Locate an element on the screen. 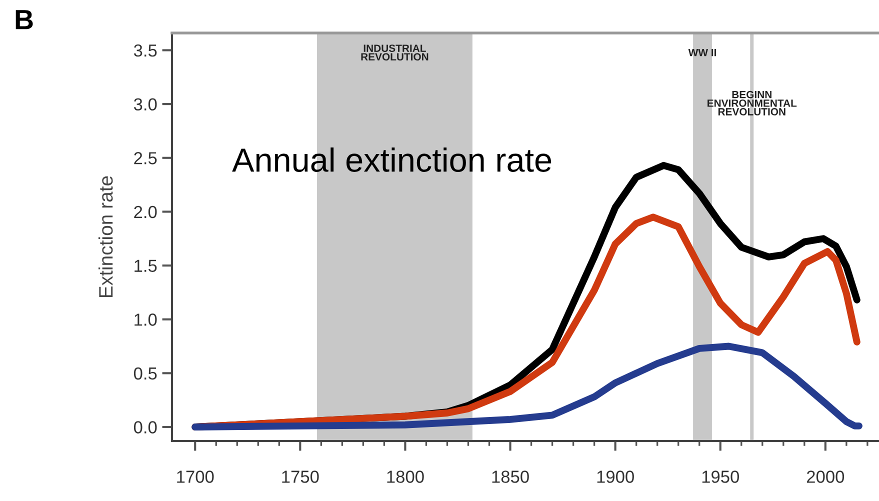  ref-line-label: BEGINN ENVIRONMENTAL REVOLUTION is located at coordinates (752, 103).